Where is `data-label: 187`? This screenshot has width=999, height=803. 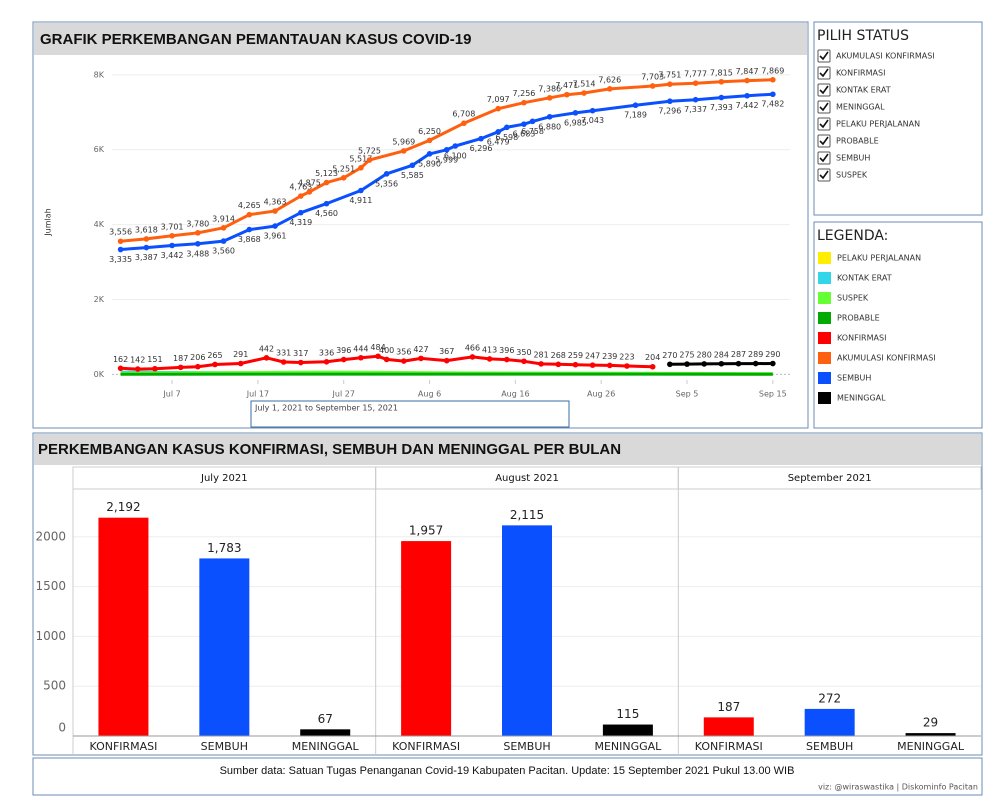
data-label: 187 is located at coordinates (728, 707).